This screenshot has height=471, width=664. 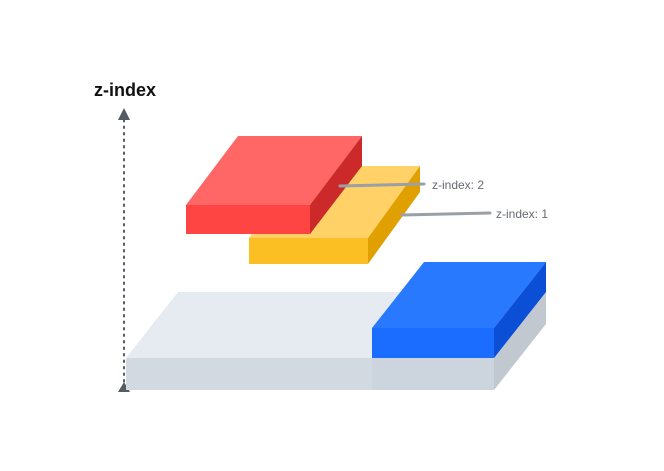 I want to click on red-block-side, so click(x=336, y=185).